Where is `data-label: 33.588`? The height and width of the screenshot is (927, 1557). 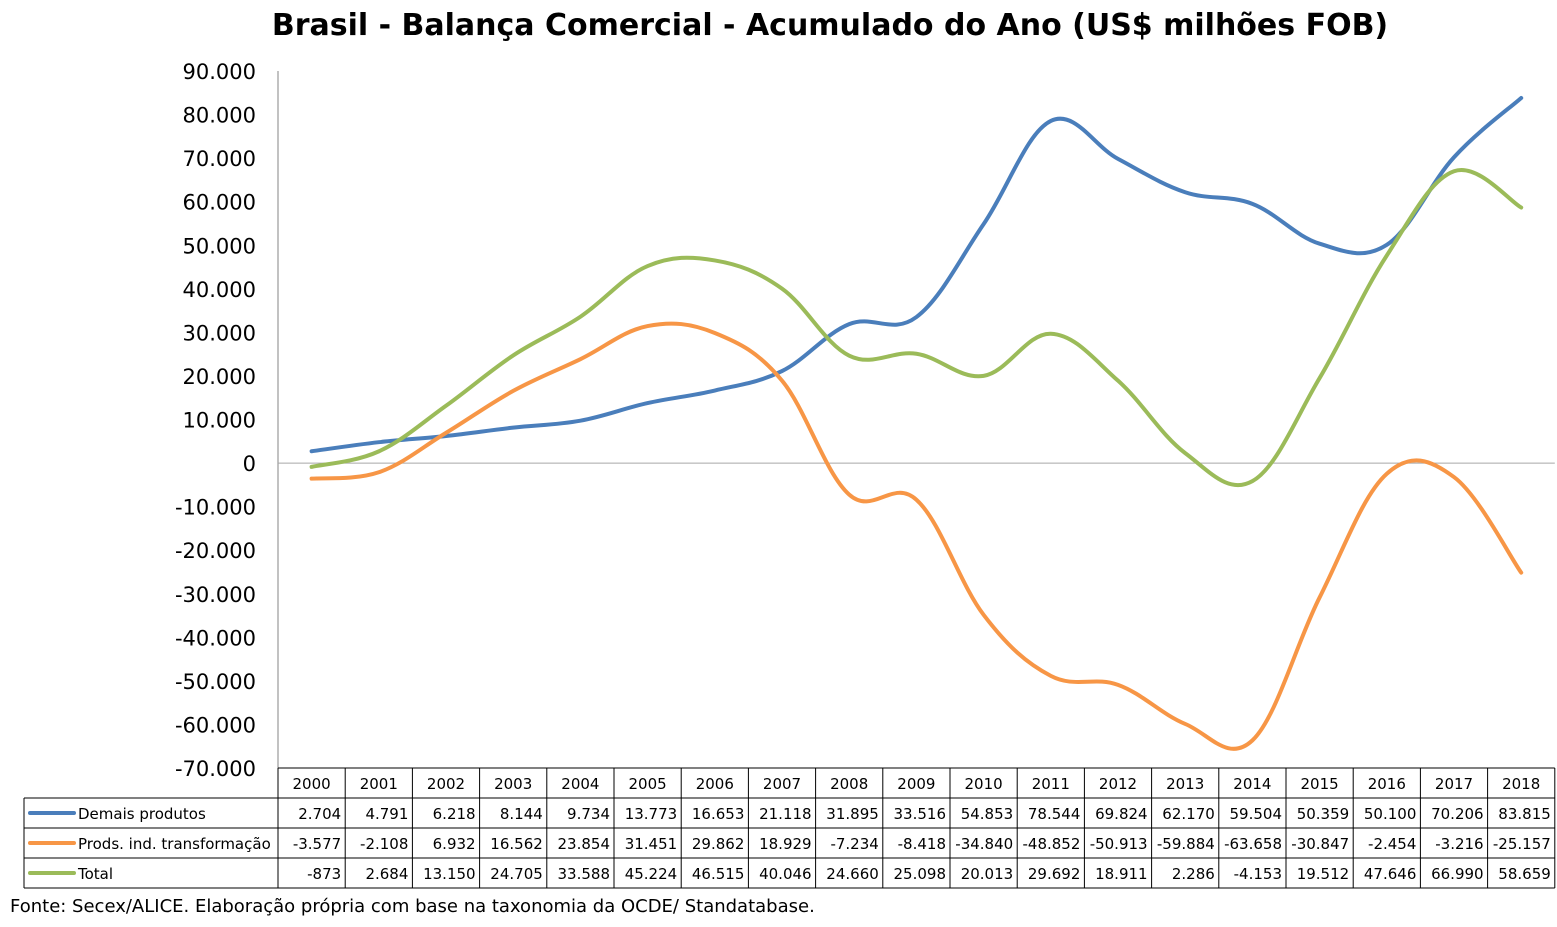 data-label: 33.588 is located at coordinates (584, 874).